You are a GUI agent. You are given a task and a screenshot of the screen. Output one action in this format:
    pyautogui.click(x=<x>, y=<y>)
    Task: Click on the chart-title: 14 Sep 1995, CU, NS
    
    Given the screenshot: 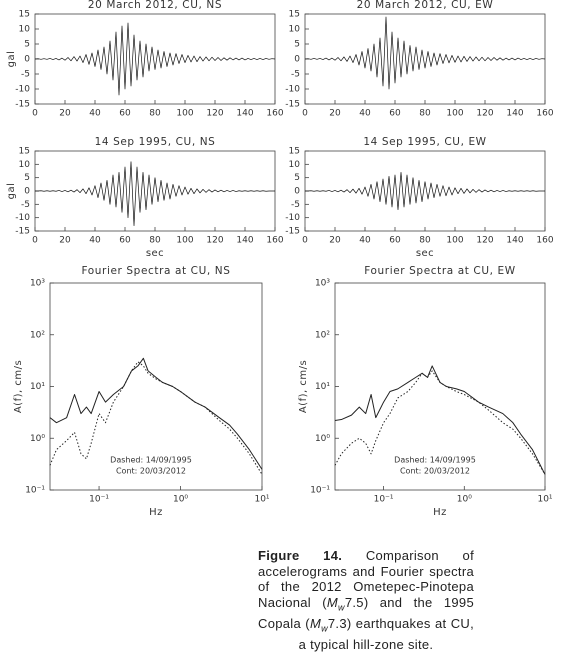 What is the action you would take?
    pyautogui.click(x=155, y=142)
    